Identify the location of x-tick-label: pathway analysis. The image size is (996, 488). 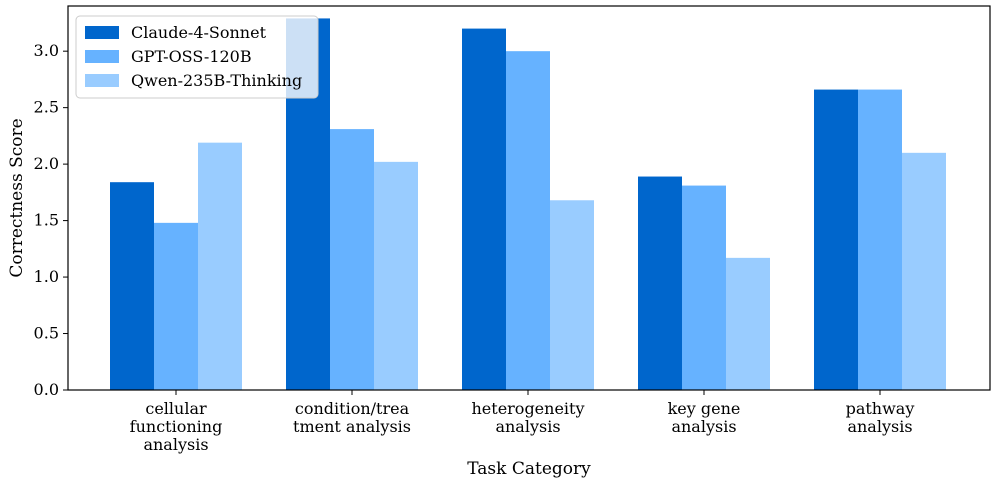
(880, 417).